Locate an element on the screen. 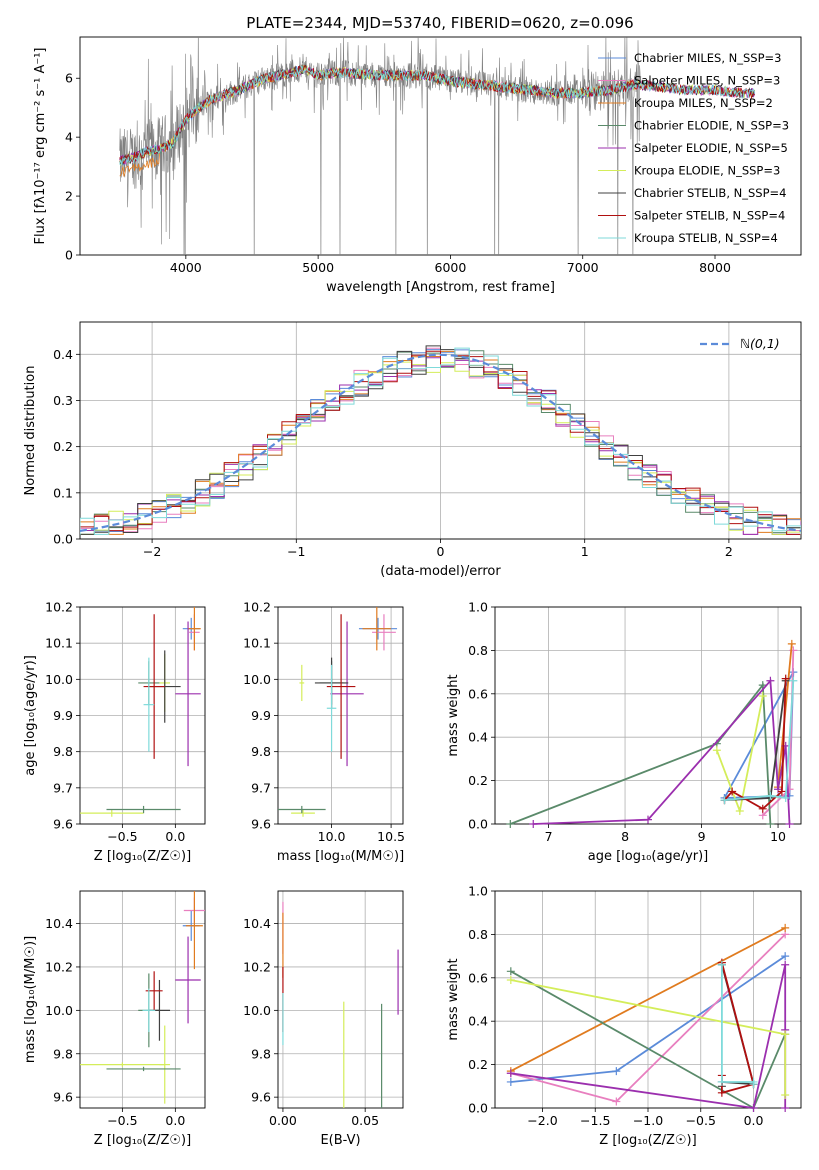 The image size is (819, 1170). spectrum-plot-area is located at coordinates (437, 146).